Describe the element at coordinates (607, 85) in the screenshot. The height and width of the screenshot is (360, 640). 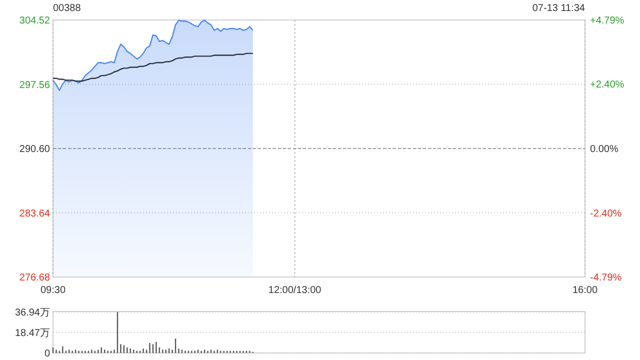
I see `y2-tick-label: +2.40%` at that location.